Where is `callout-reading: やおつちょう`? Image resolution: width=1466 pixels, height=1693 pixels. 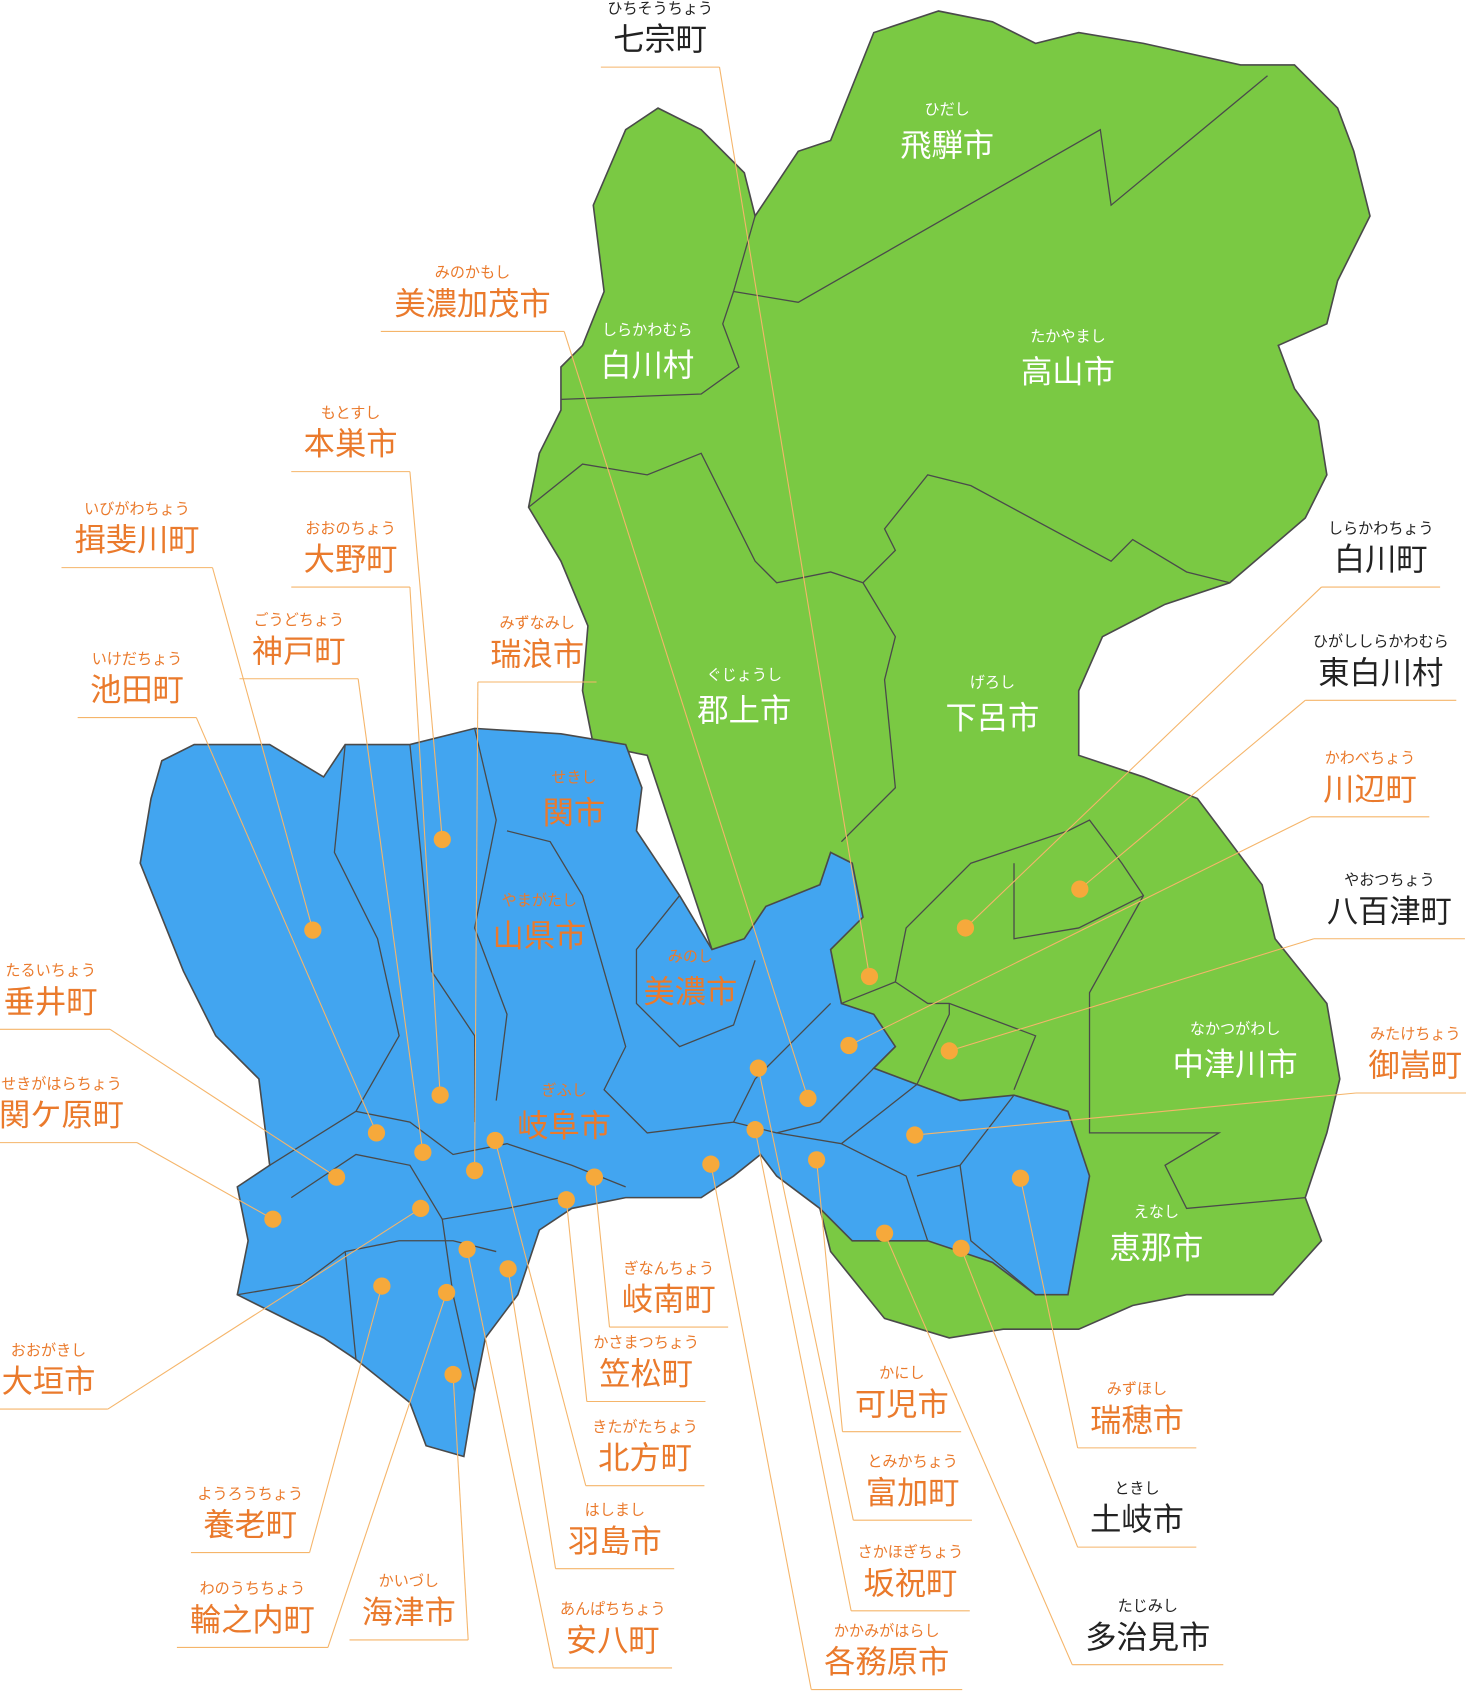
callout-reading: やおつちょう is located at coordinates (1389, 880).